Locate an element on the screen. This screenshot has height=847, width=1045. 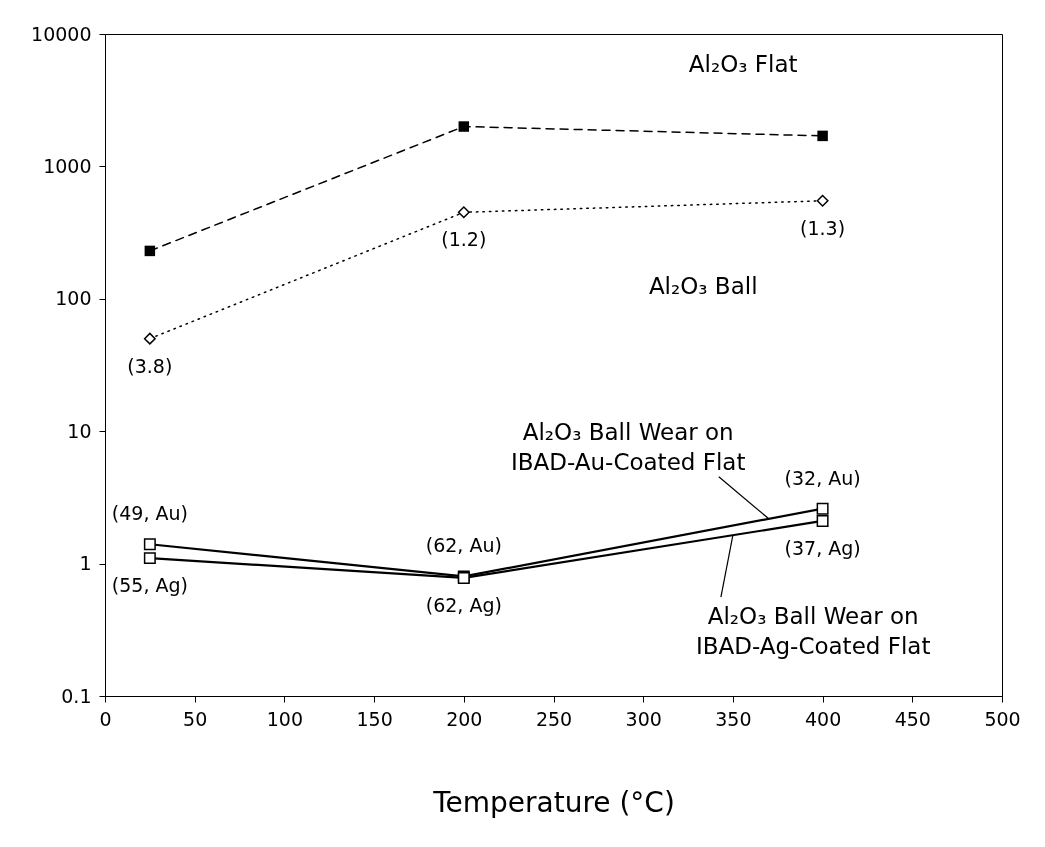
x-tick-label: 150 is located at coordinates (374, 718).